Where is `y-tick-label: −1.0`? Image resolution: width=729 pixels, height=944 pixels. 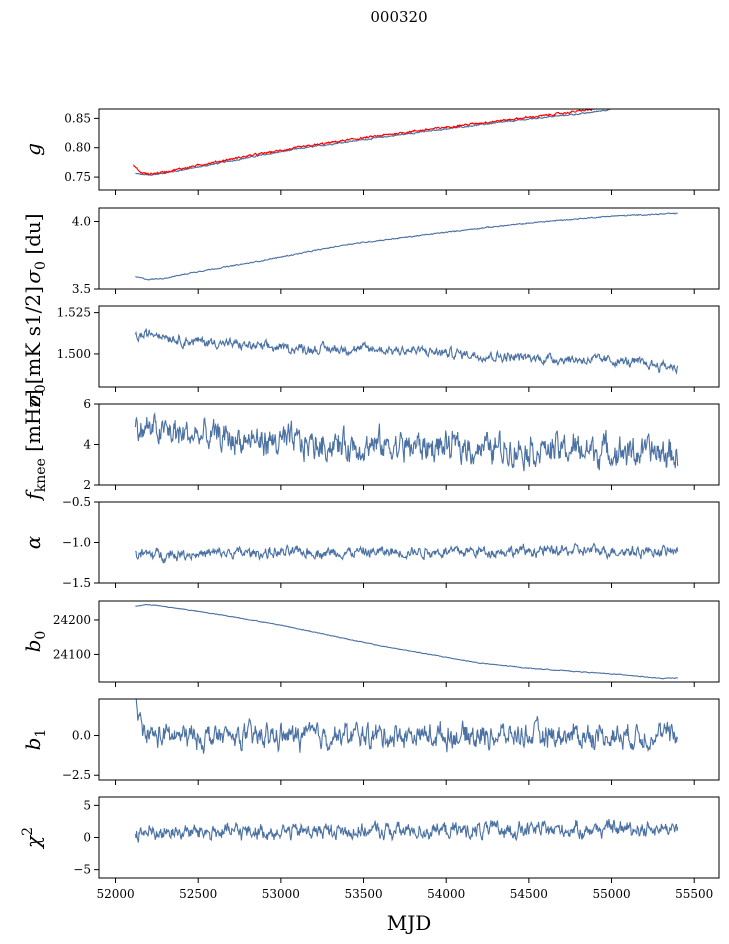
y-tick-label: −1.0 is located at coordinates (76, 543).